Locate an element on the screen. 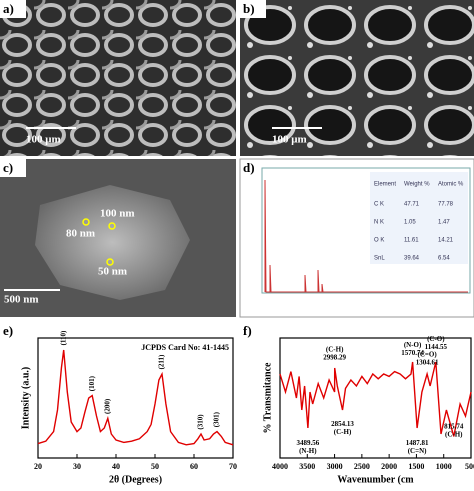  panel-label: a) is located at coordinates (8, 8).